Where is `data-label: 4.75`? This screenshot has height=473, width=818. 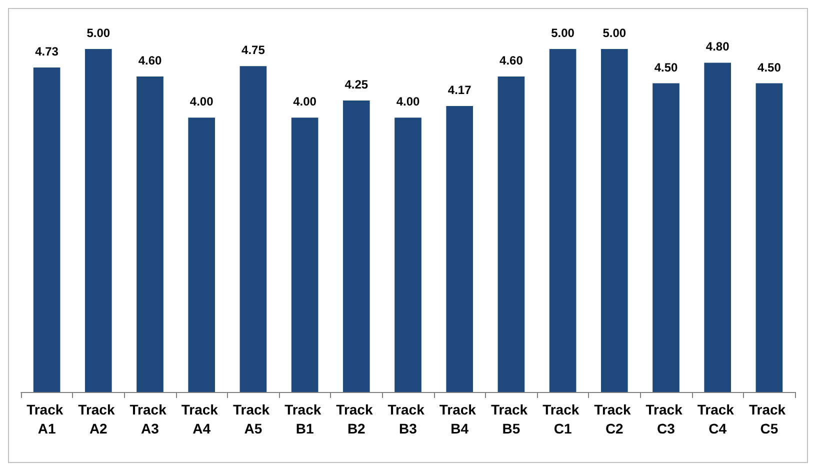 data-label: 4.75 is located at coordinates (254, 50).